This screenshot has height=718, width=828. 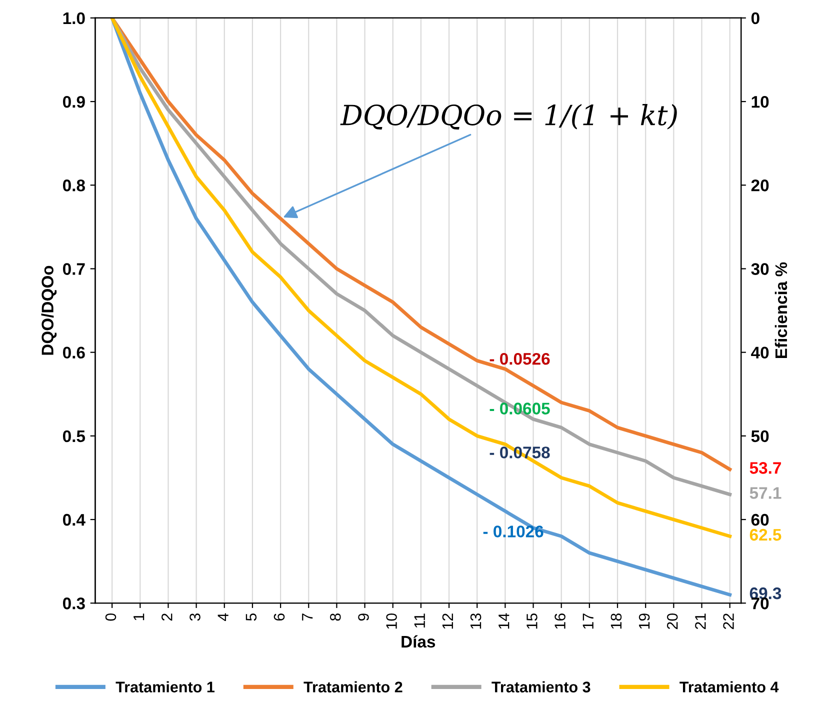 I want to click on legend-label: Tratamiento 1, so click(x=165, y=686).